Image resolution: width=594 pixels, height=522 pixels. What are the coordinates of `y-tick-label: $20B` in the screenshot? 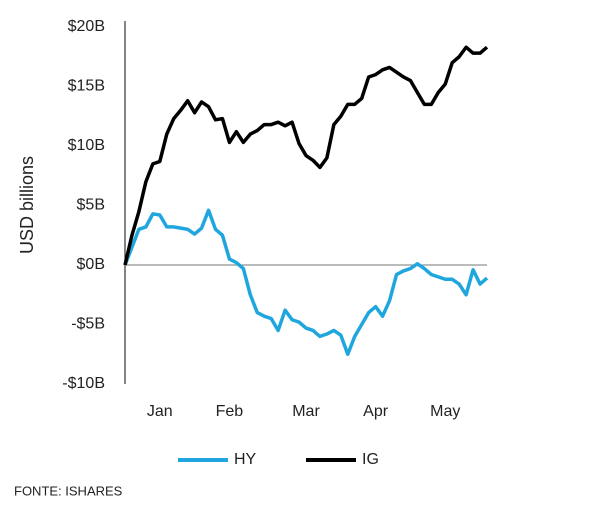 It's located at (86, 26).